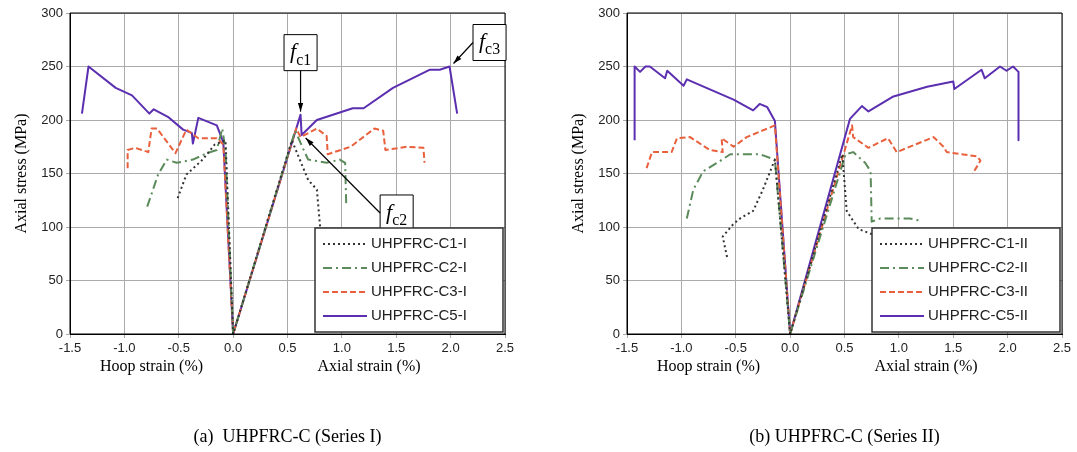  Describe the element at coordinates (978, 243) in the screenshot. I see `legend-label: UHPFRC-C1-II` at that location.